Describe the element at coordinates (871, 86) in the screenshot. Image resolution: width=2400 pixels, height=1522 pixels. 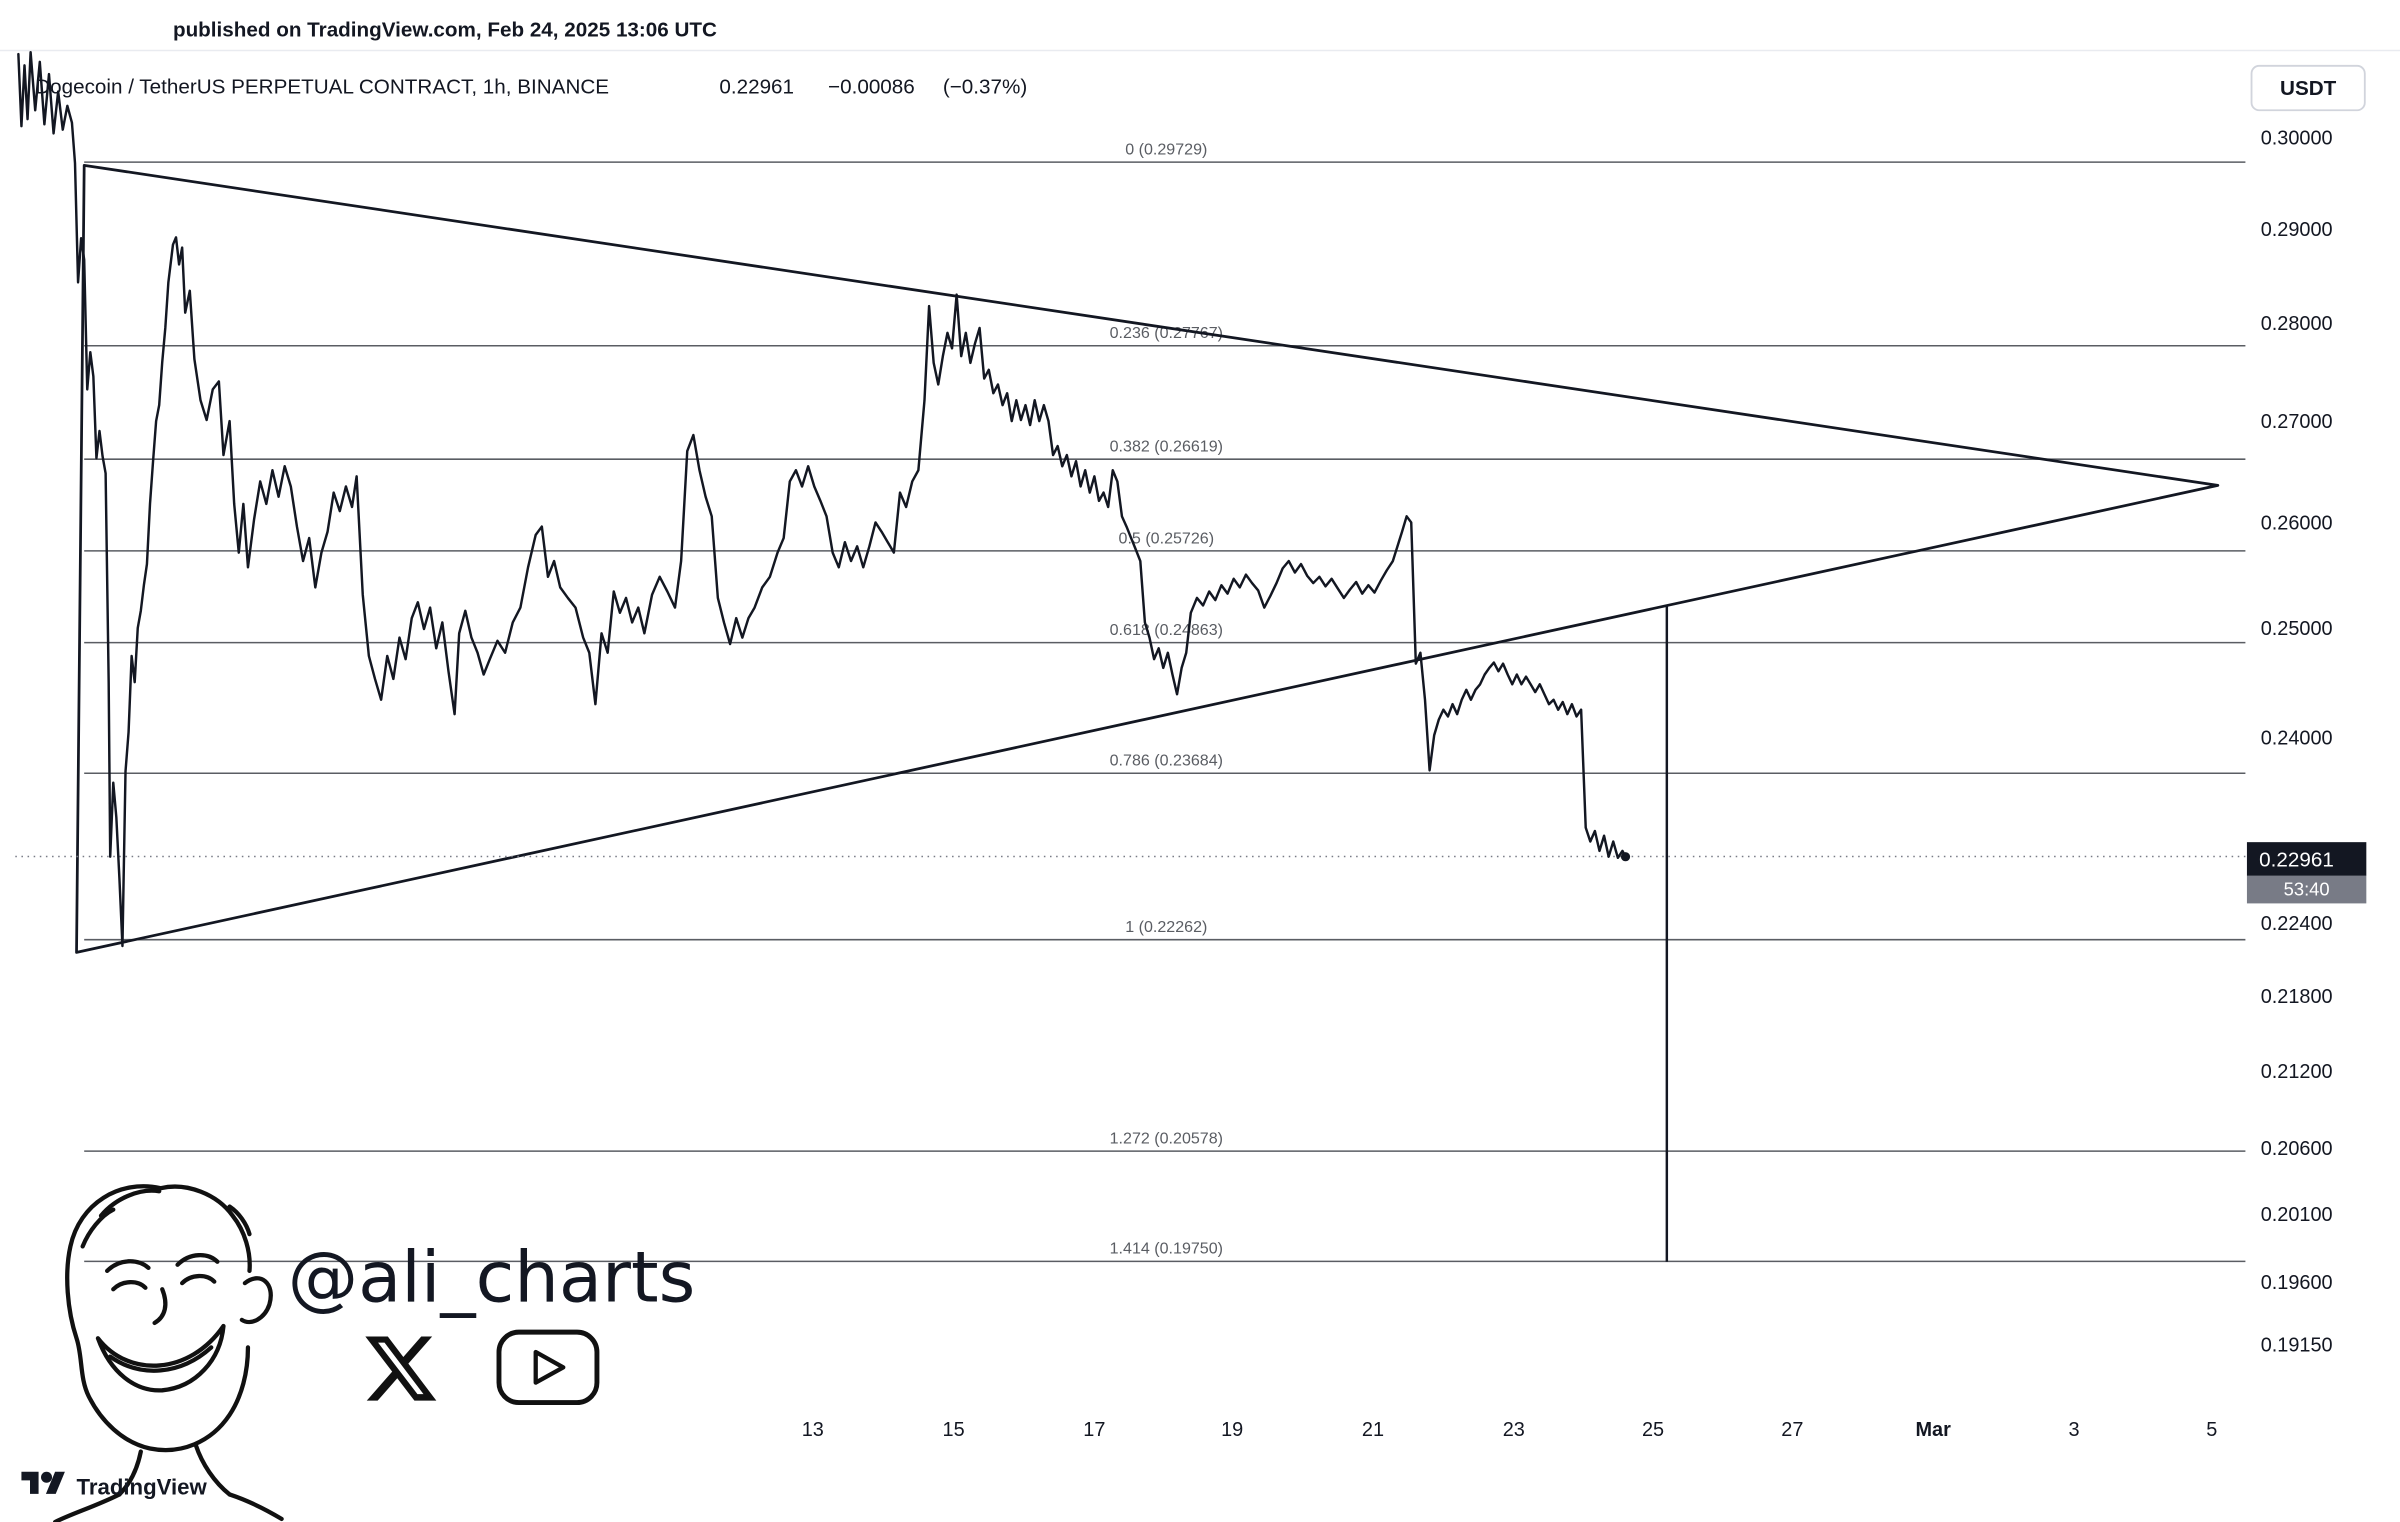
I see `change-absolute: −0.00086` at that location.